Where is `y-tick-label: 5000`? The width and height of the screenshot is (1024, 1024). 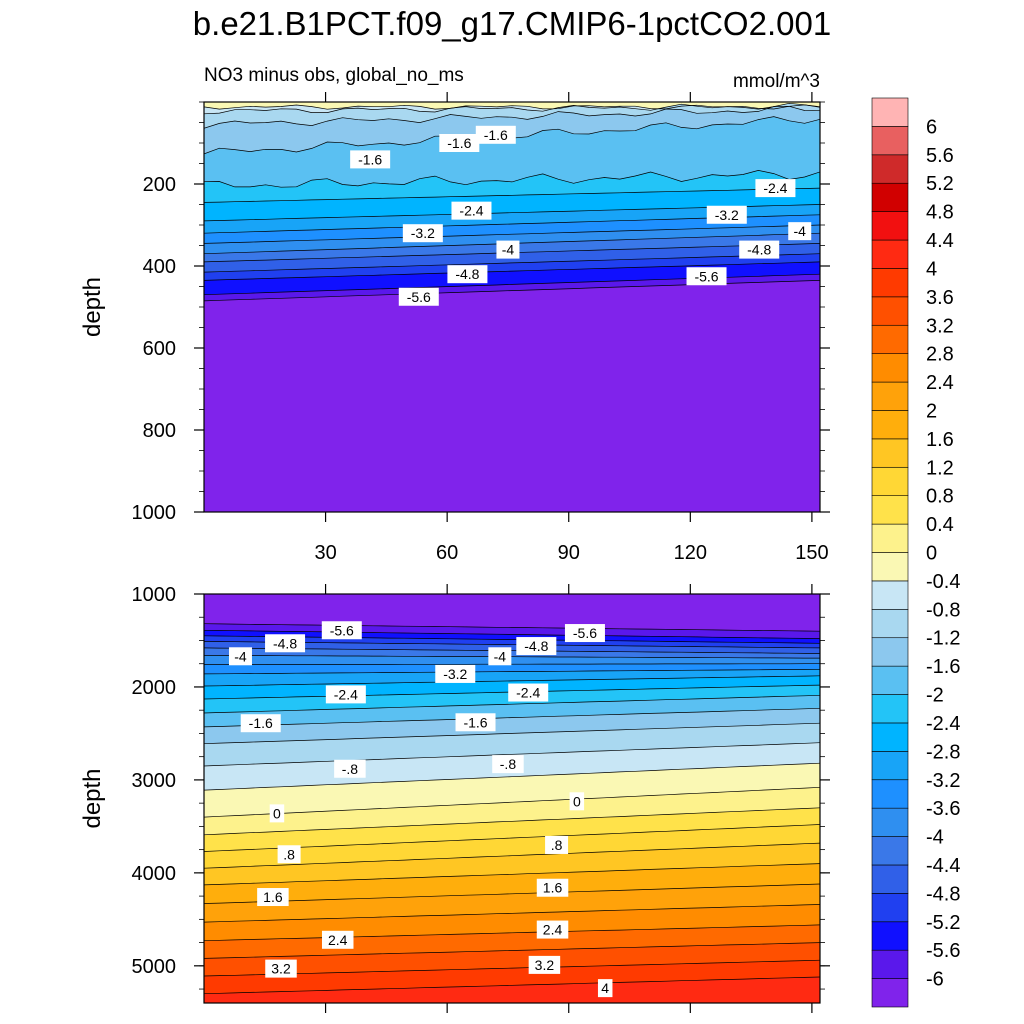 y-tick-label: 5000 is located at coordinates (154, 967).